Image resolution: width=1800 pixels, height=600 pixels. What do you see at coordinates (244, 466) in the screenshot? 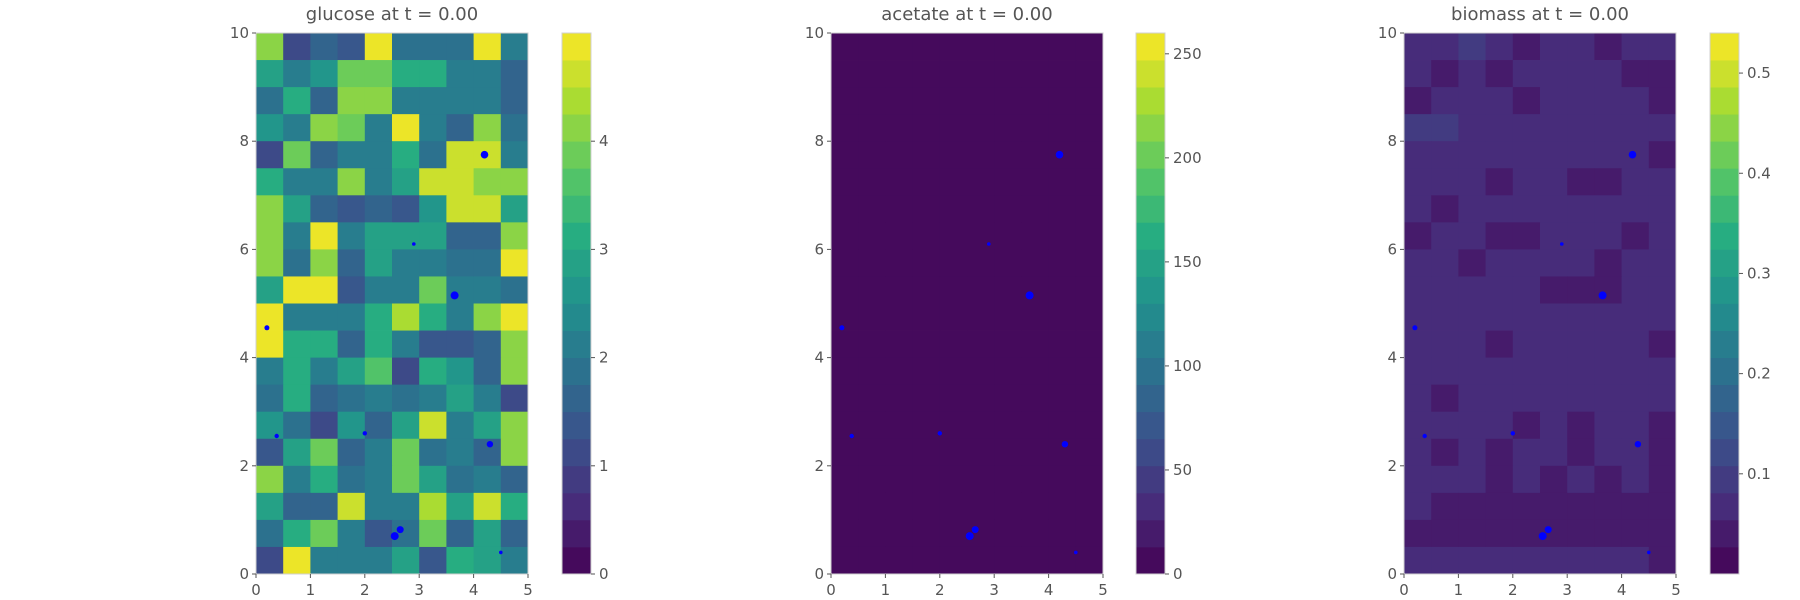
I see `y-tick-label: 2` at bounding box center [244, 466].